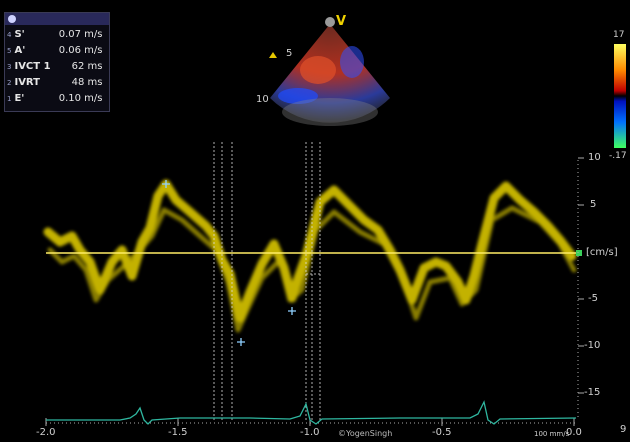 This screenshot has width=630, height=442. I want to click on baseline-marker, so click(579, 253).